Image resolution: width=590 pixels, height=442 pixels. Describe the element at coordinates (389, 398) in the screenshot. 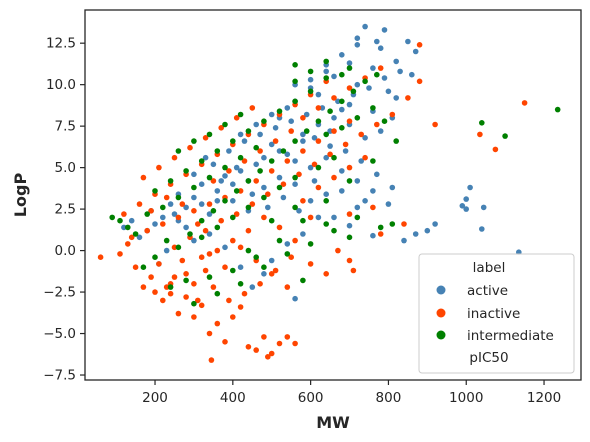

I see `x-tick-label: 800` at that location.